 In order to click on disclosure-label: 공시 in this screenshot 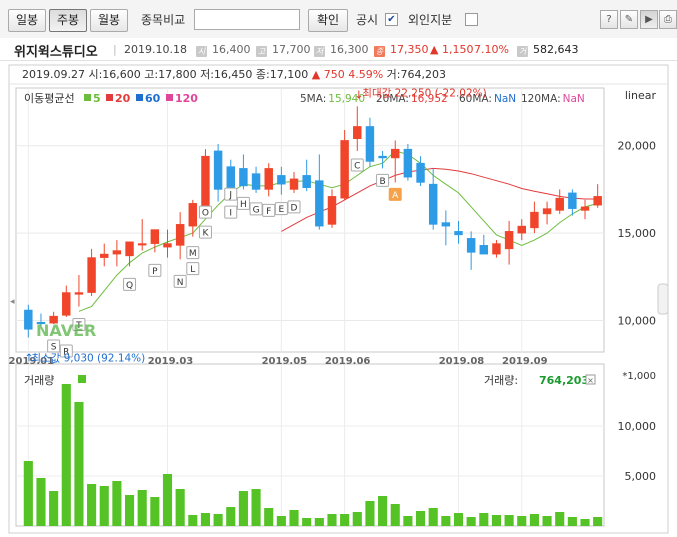, I will do `click(367, 20)`.